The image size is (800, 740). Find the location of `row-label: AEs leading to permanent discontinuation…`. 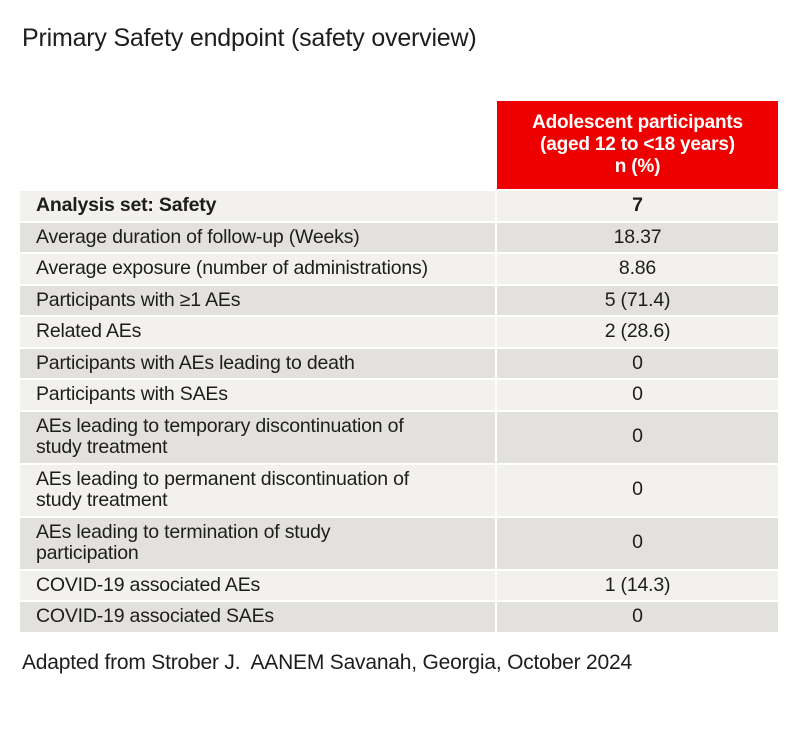

row-label: AEs leading to permanent discontinuation… is located at coordinates (257, 490).